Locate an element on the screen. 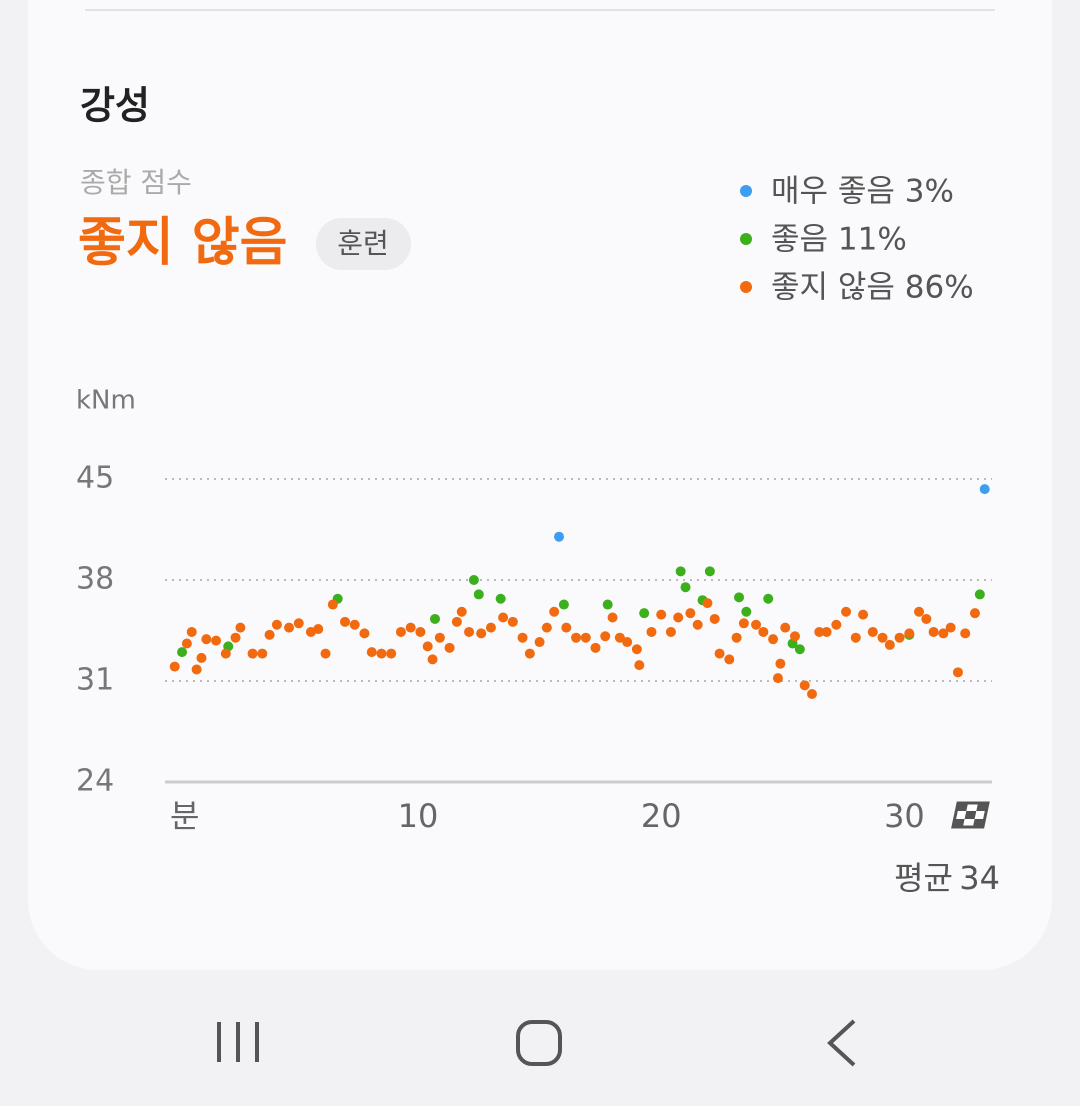 The width and height of the screenshot is (1080, 1106). legend-label: 좋음 11% is located at coordinates (839, 240).